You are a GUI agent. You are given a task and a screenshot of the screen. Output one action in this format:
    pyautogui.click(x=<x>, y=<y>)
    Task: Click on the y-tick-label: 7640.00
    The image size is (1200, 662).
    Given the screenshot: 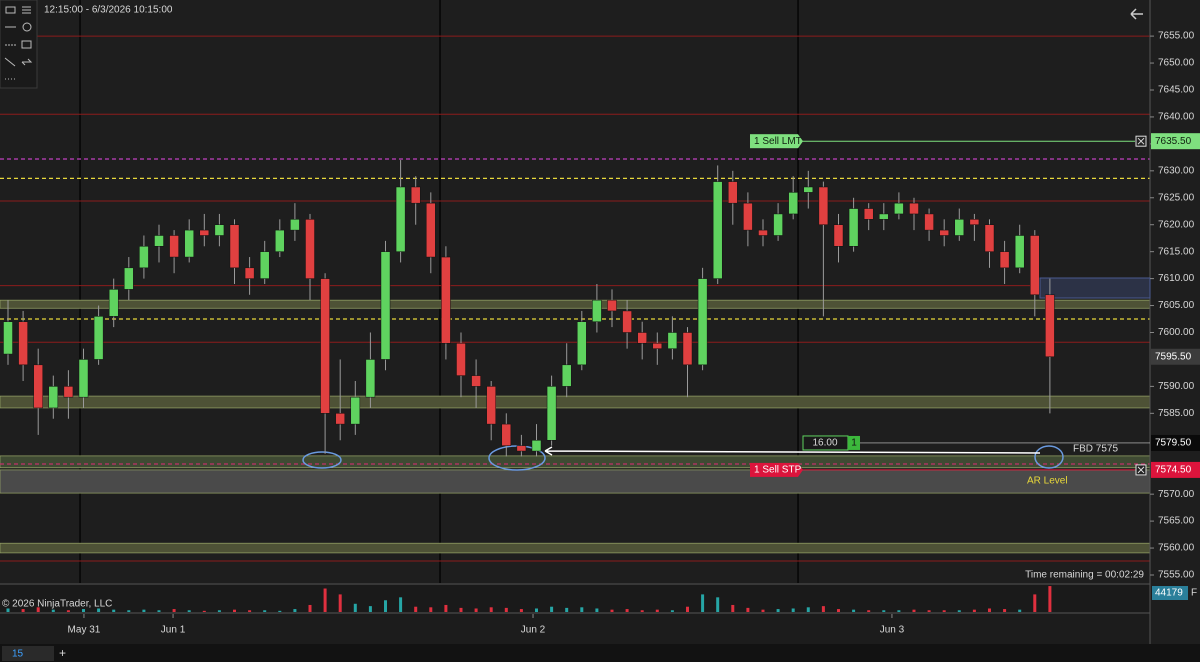 What is the action you would take?
    pyautogui.click(x=1176, y=117)
    